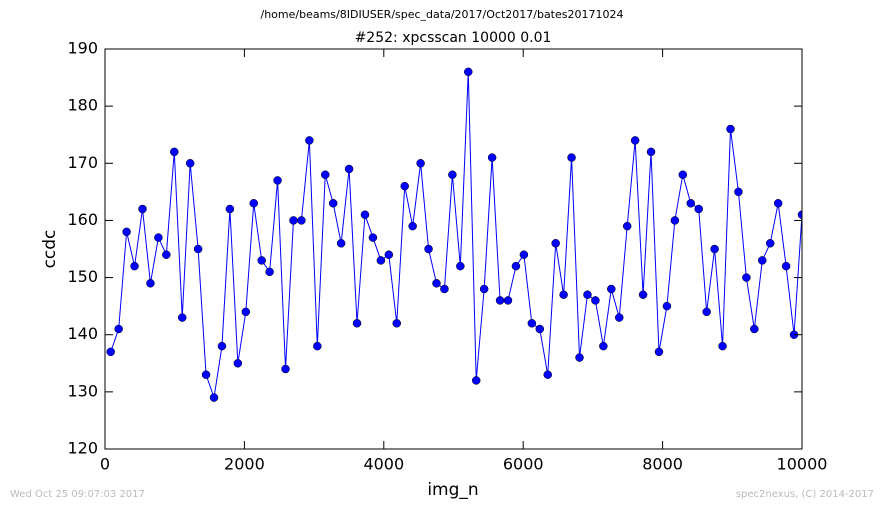 The height and width of the screenshot is (509, 884). Describe the element at coordinates (82, 105) in the screenshot. I see `y-tick-label: 180` at that location.